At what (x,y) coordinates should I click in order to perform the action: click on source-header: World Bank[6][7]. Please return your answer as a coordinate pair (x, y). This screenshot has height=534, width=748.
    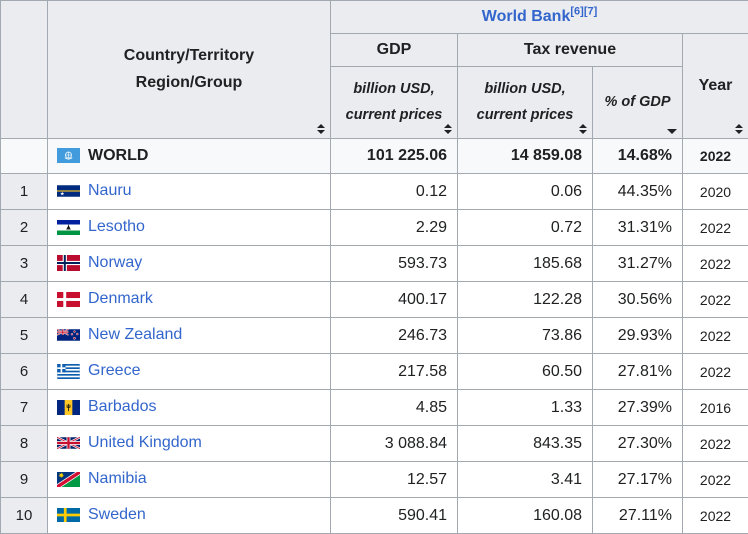
    Looking at the image, I should click on (539, 17).